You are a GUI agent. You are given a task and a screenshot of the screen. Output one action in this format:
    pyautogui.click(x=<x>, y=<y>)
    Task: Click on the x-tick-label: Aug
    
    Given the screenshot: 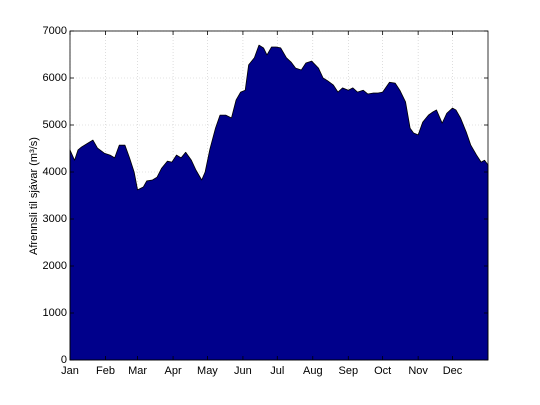 What is the action you would take?
    pyautogui.click(x=313, y=371)
    